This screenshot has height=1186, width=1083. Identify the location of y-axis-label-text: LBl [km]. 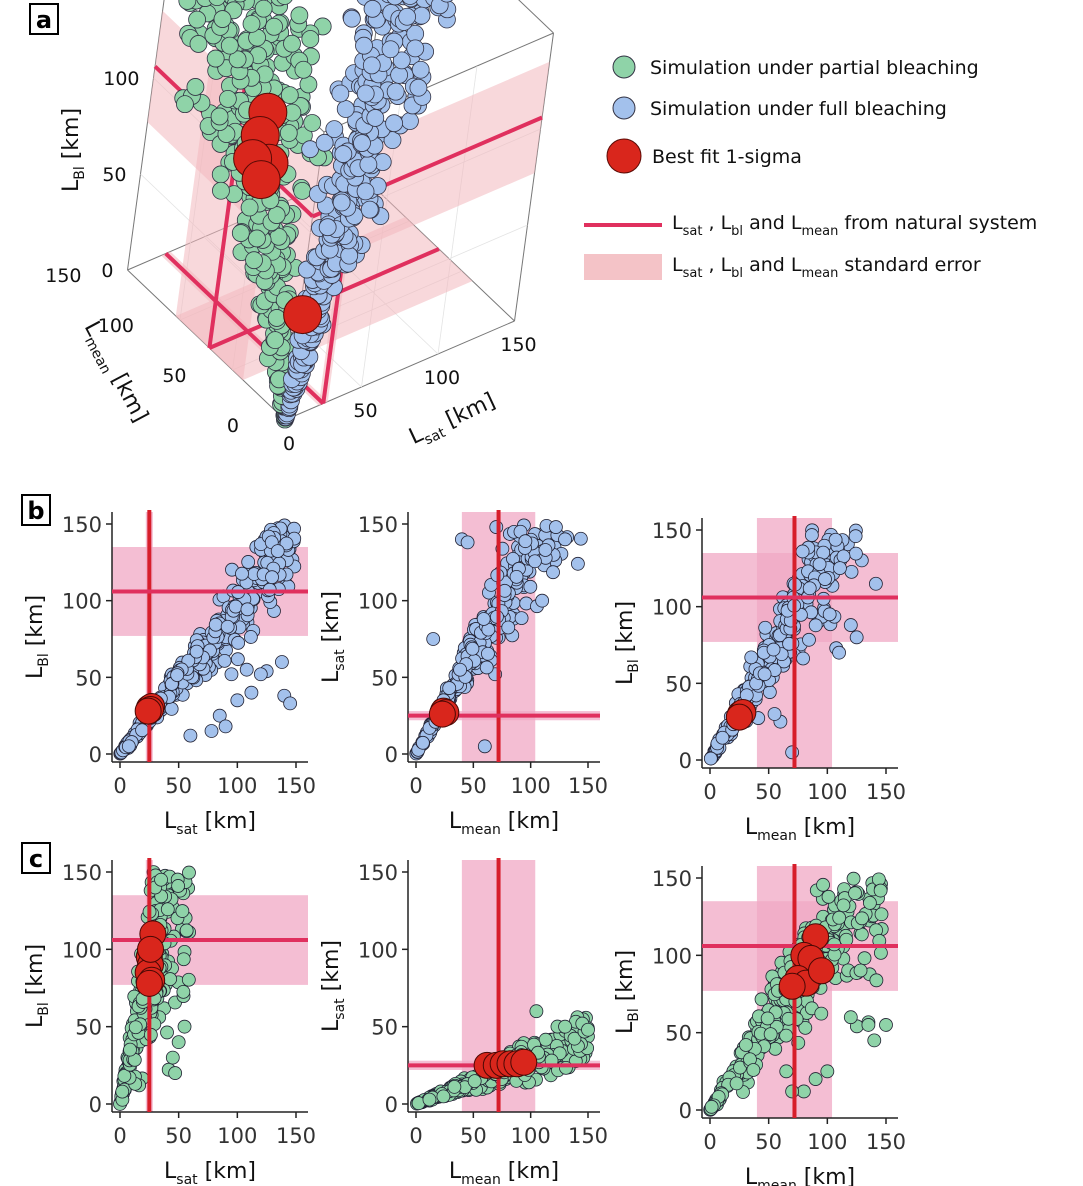
(627, 643).